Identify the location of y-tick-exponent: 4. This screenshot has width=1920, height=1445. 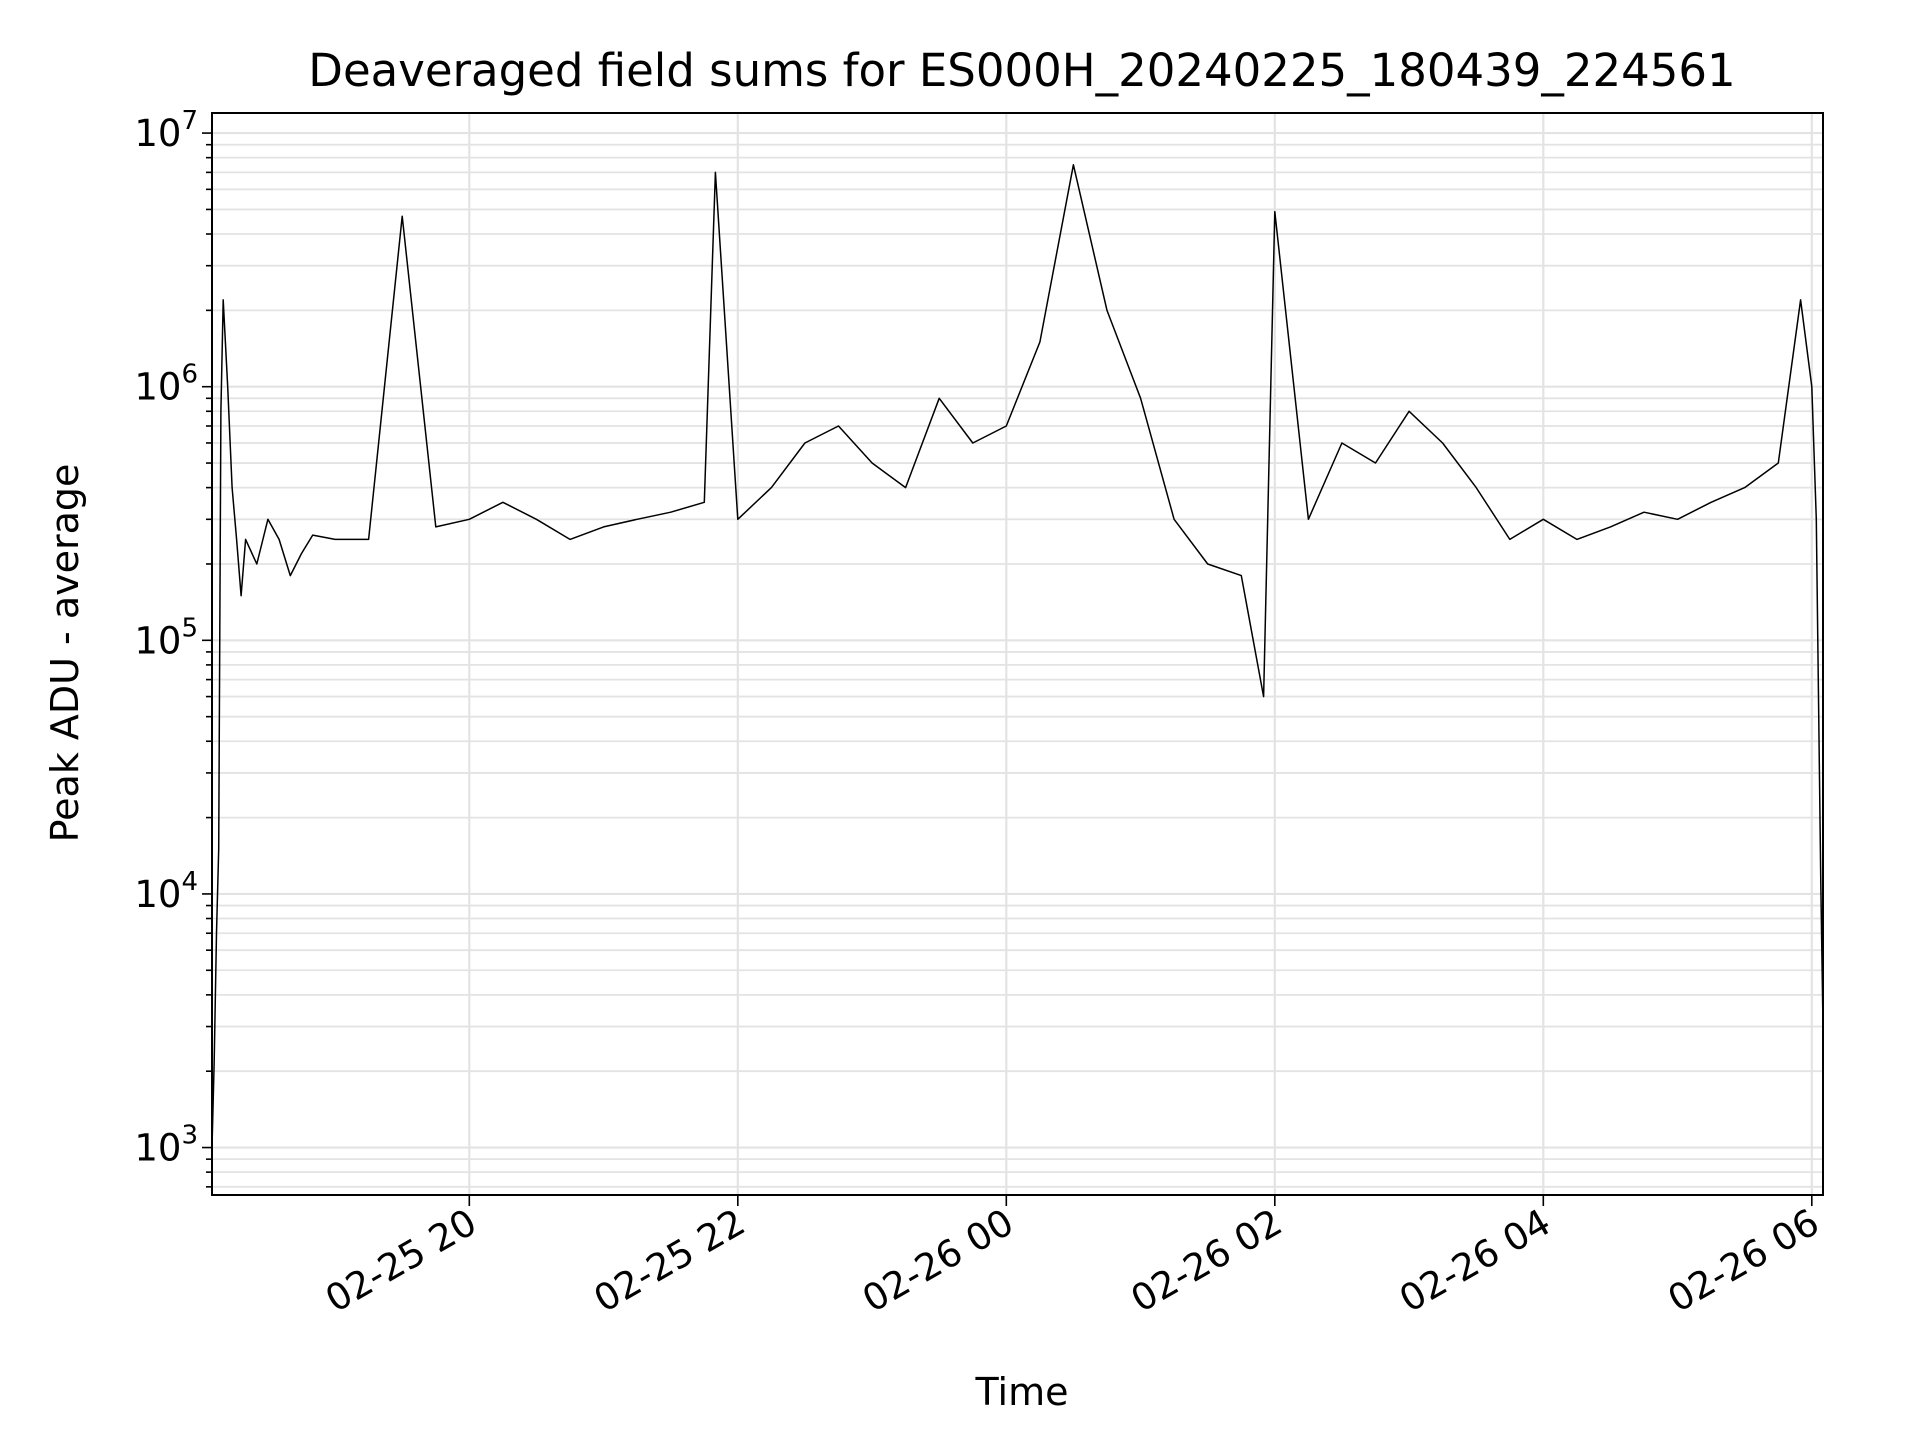
(189, 882).